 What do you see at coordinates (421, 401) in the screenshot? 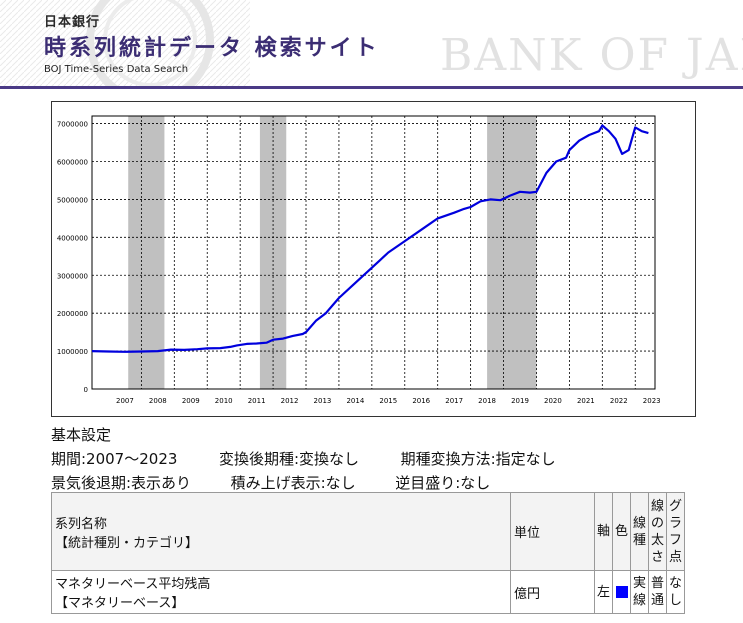
I see `x-tick-label: 2016` at bounding box center [421, 401].